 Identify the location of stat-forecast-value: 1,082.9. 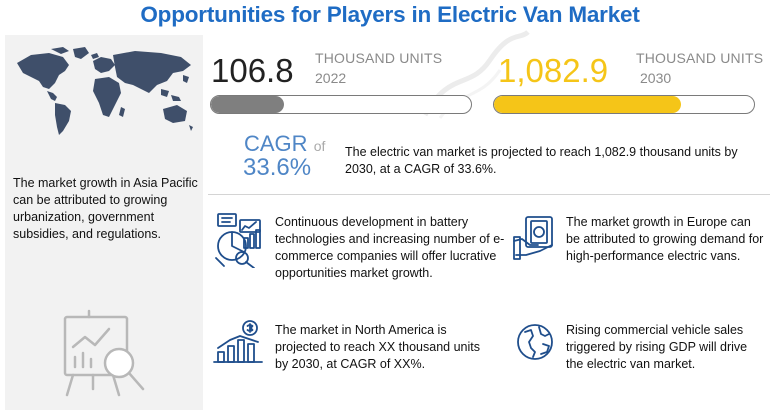
(553, 70).